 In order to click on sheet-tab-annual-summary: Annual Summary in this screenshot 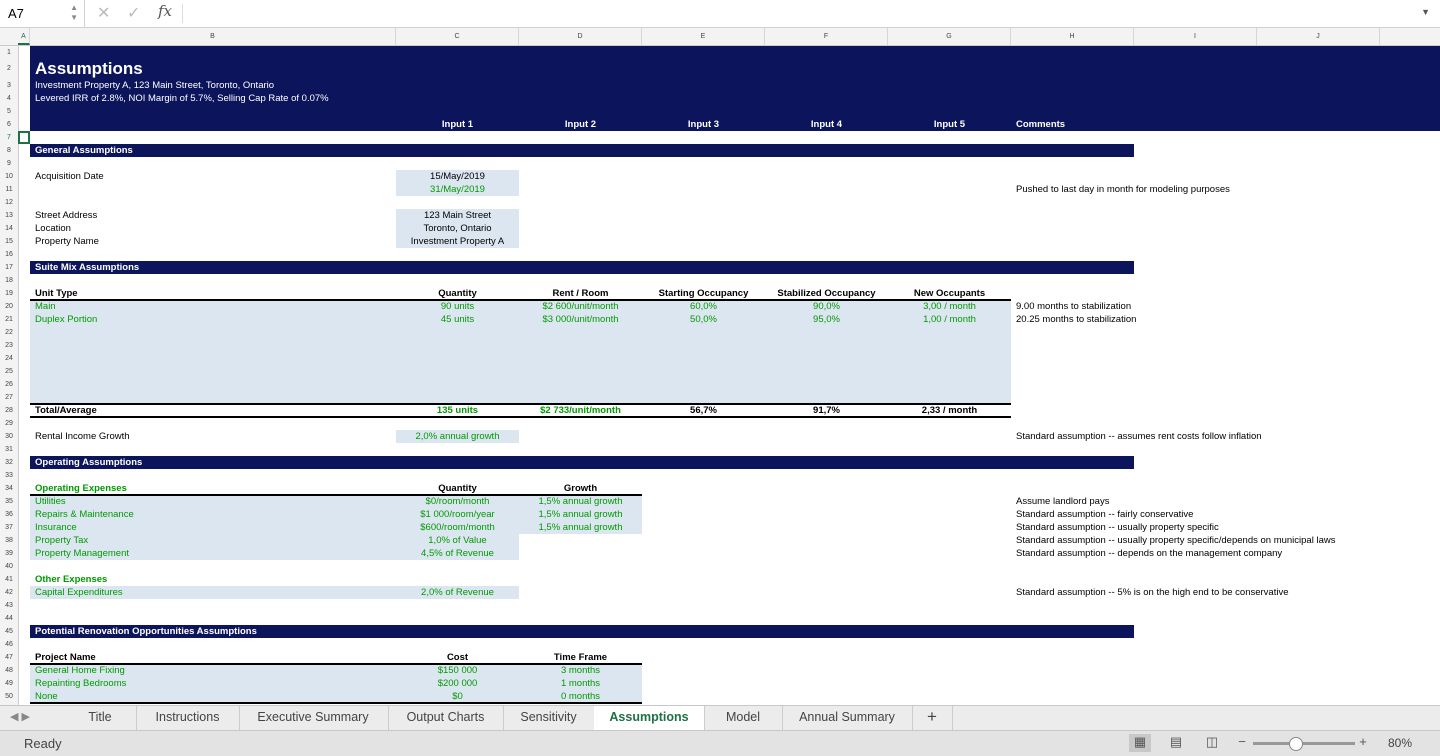, I will do `click(847, 718)`.